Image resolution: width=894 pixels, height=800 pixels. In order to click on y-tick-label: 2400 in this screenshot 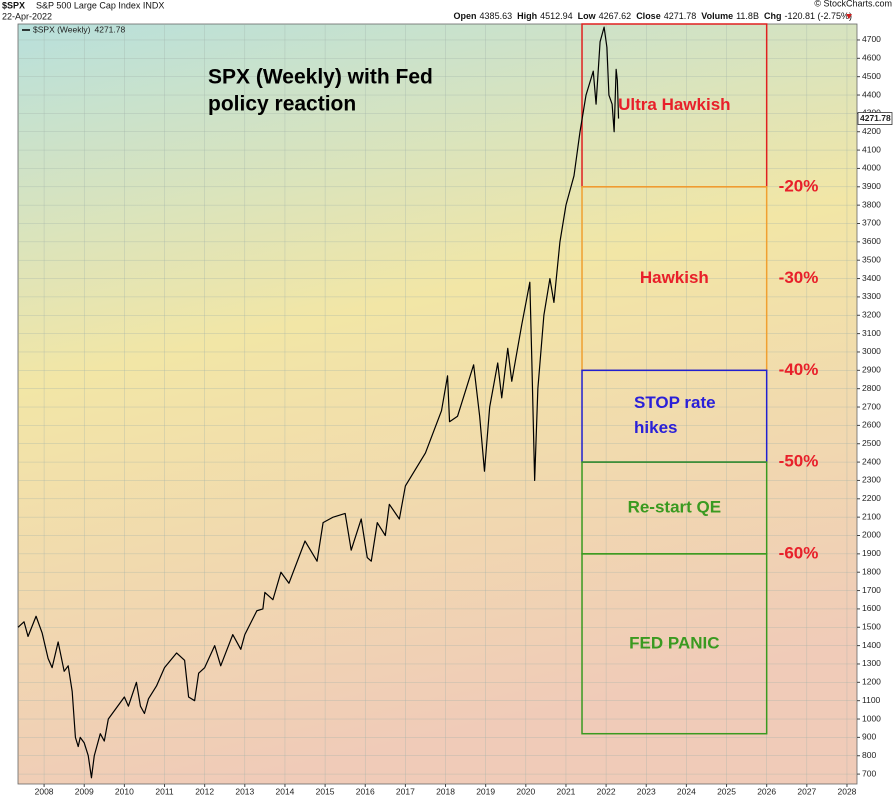, I will do `click(871, 461)`.